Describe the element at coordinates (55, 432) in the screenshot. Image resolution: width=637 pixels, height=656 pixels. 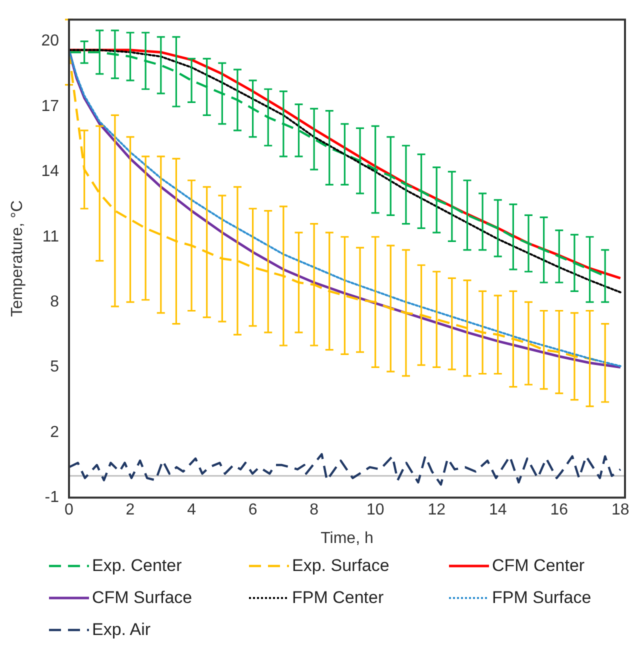
I see `y-tick-label: 2` at that location.